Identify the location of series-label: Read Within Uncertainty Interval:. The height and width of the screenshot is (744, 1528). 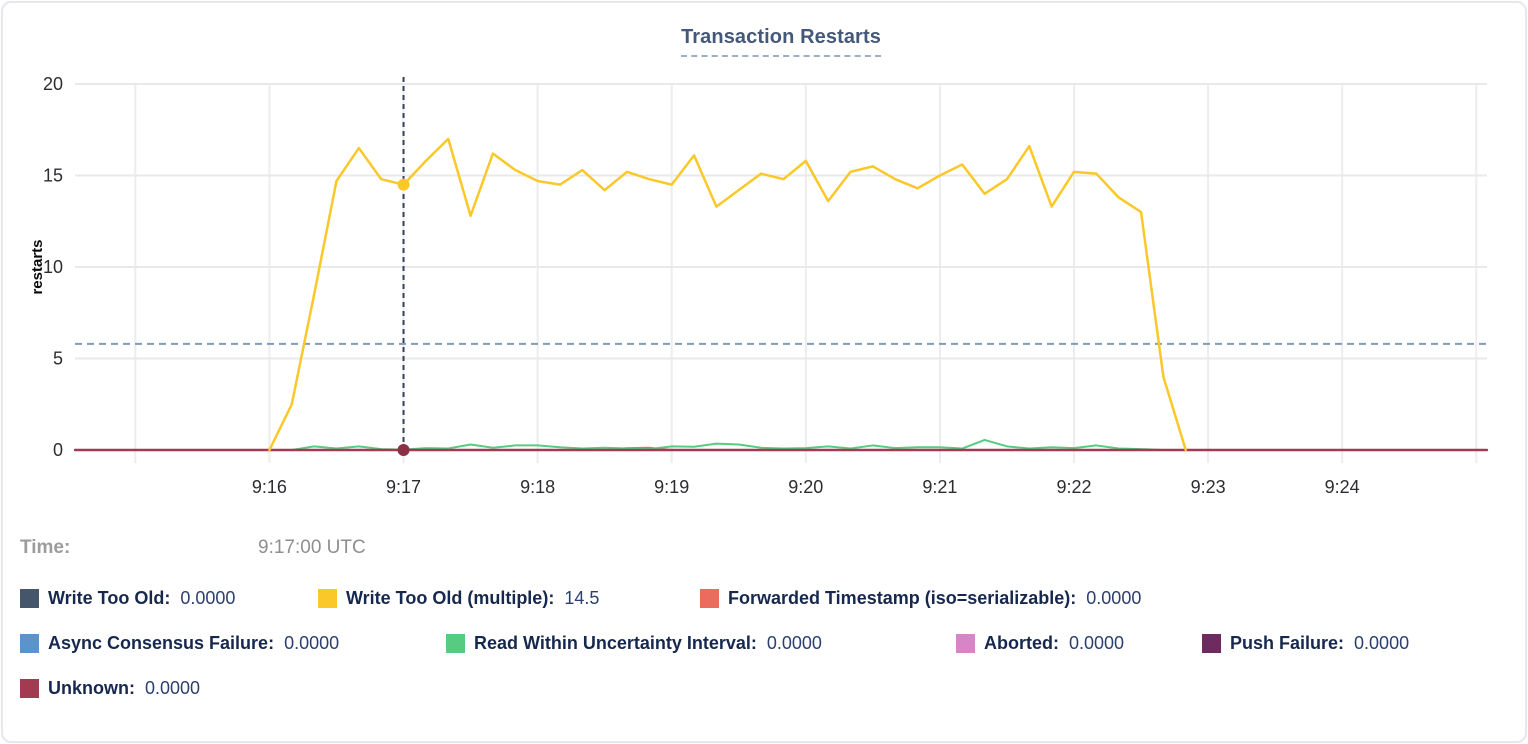
(615, 643).